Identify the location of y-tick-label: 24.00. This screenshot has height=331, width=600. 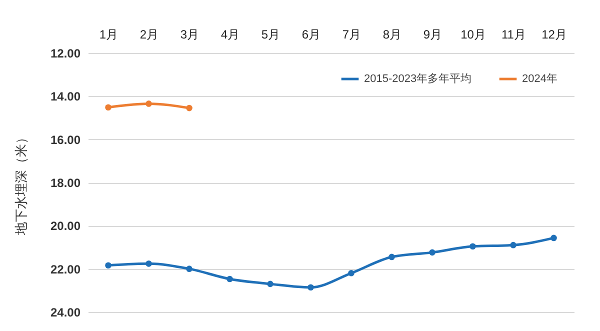
(65, 313).